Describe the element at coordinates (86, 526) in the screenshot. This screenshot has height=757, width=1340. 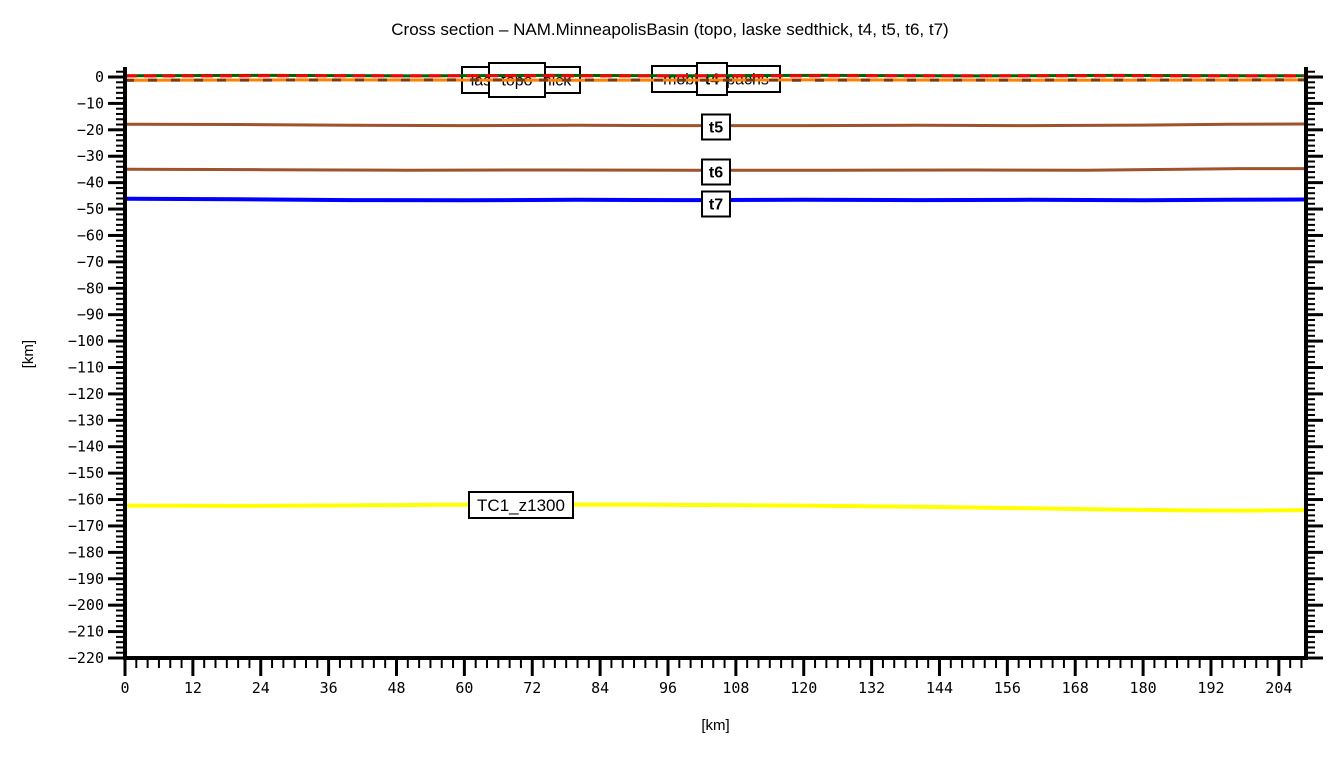
I see `y-tick-label: −170` at that location.